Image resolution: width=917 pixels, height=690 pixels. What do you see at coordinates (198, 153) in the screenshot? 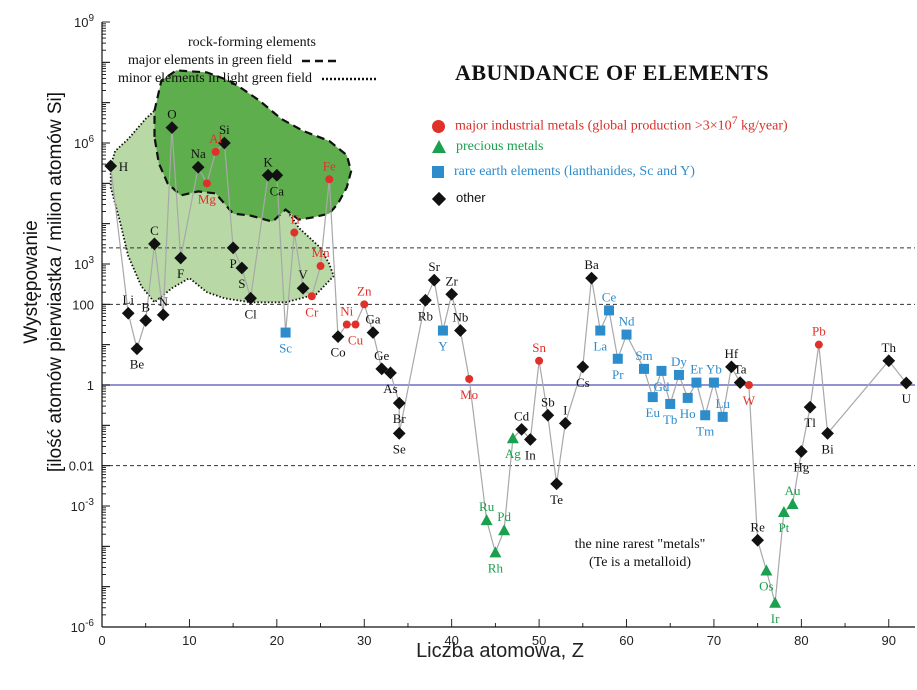
I see `label-na: Na` at bounding box center [198, 153].